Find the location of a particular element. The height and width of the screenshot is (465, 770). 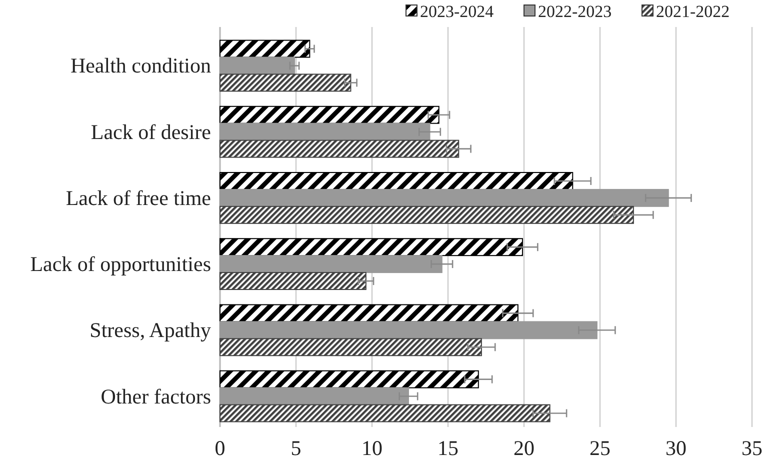

x-tick-label: 35 is located at coordinates (752, 448).